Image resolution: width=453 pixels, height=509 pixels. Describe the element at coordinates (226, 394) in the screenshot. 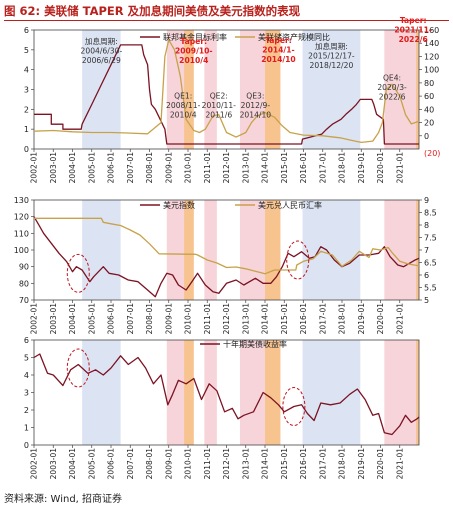

I see `series-line` at that location.